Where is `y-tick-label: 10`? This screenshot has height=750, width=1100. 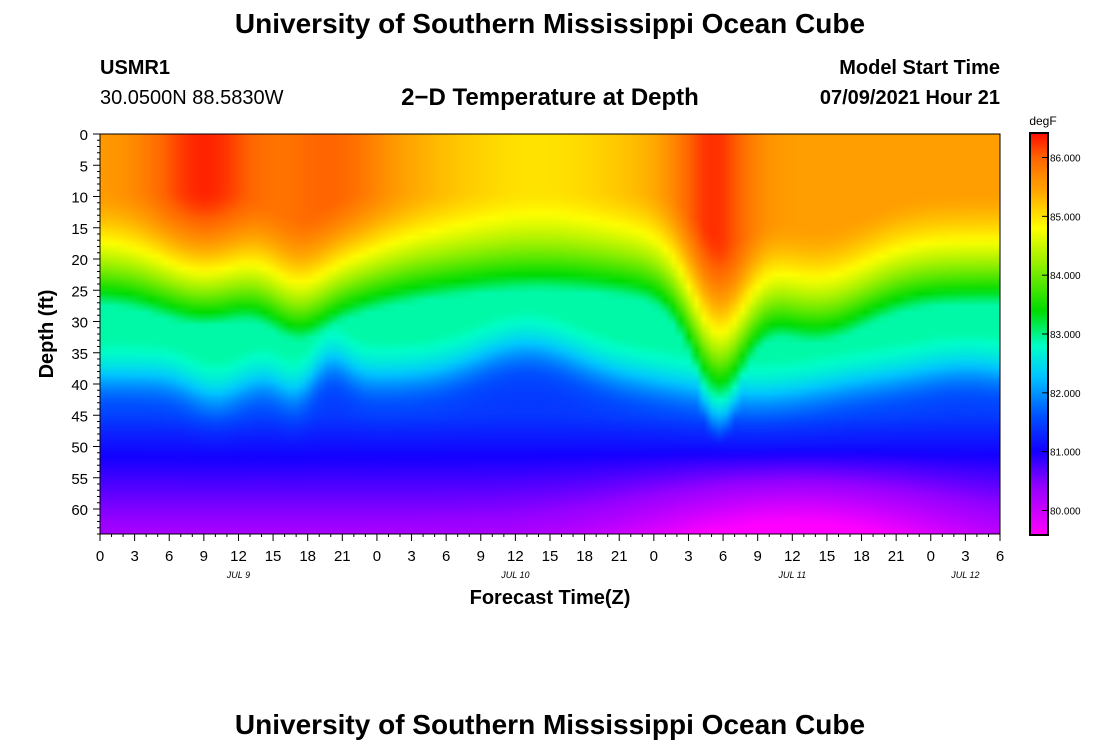
y-tick-label: 10 is located at coordinates (79, 198).